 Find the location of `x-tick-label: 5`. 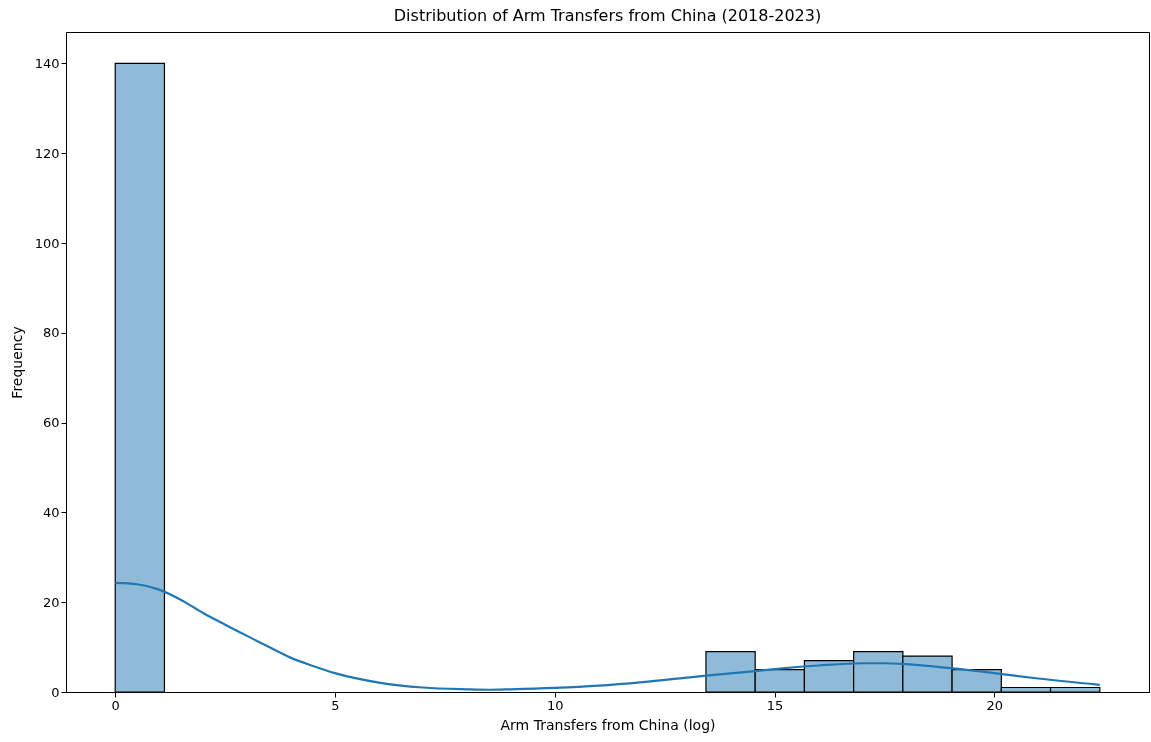

x-tick-label: 5 is located at coordinates (335, 705).